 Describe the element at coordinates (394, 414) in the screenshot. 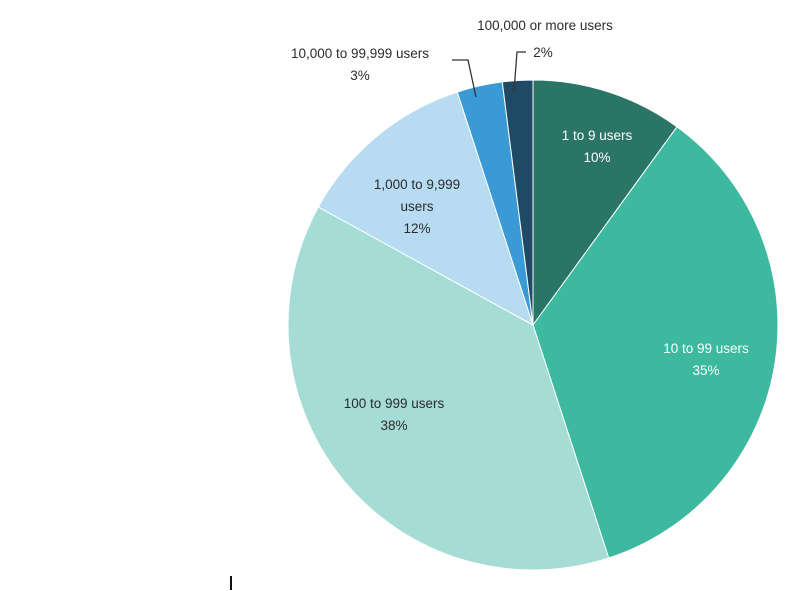

I see `slice-label-3: 100 to 999 users 38%` at that location.